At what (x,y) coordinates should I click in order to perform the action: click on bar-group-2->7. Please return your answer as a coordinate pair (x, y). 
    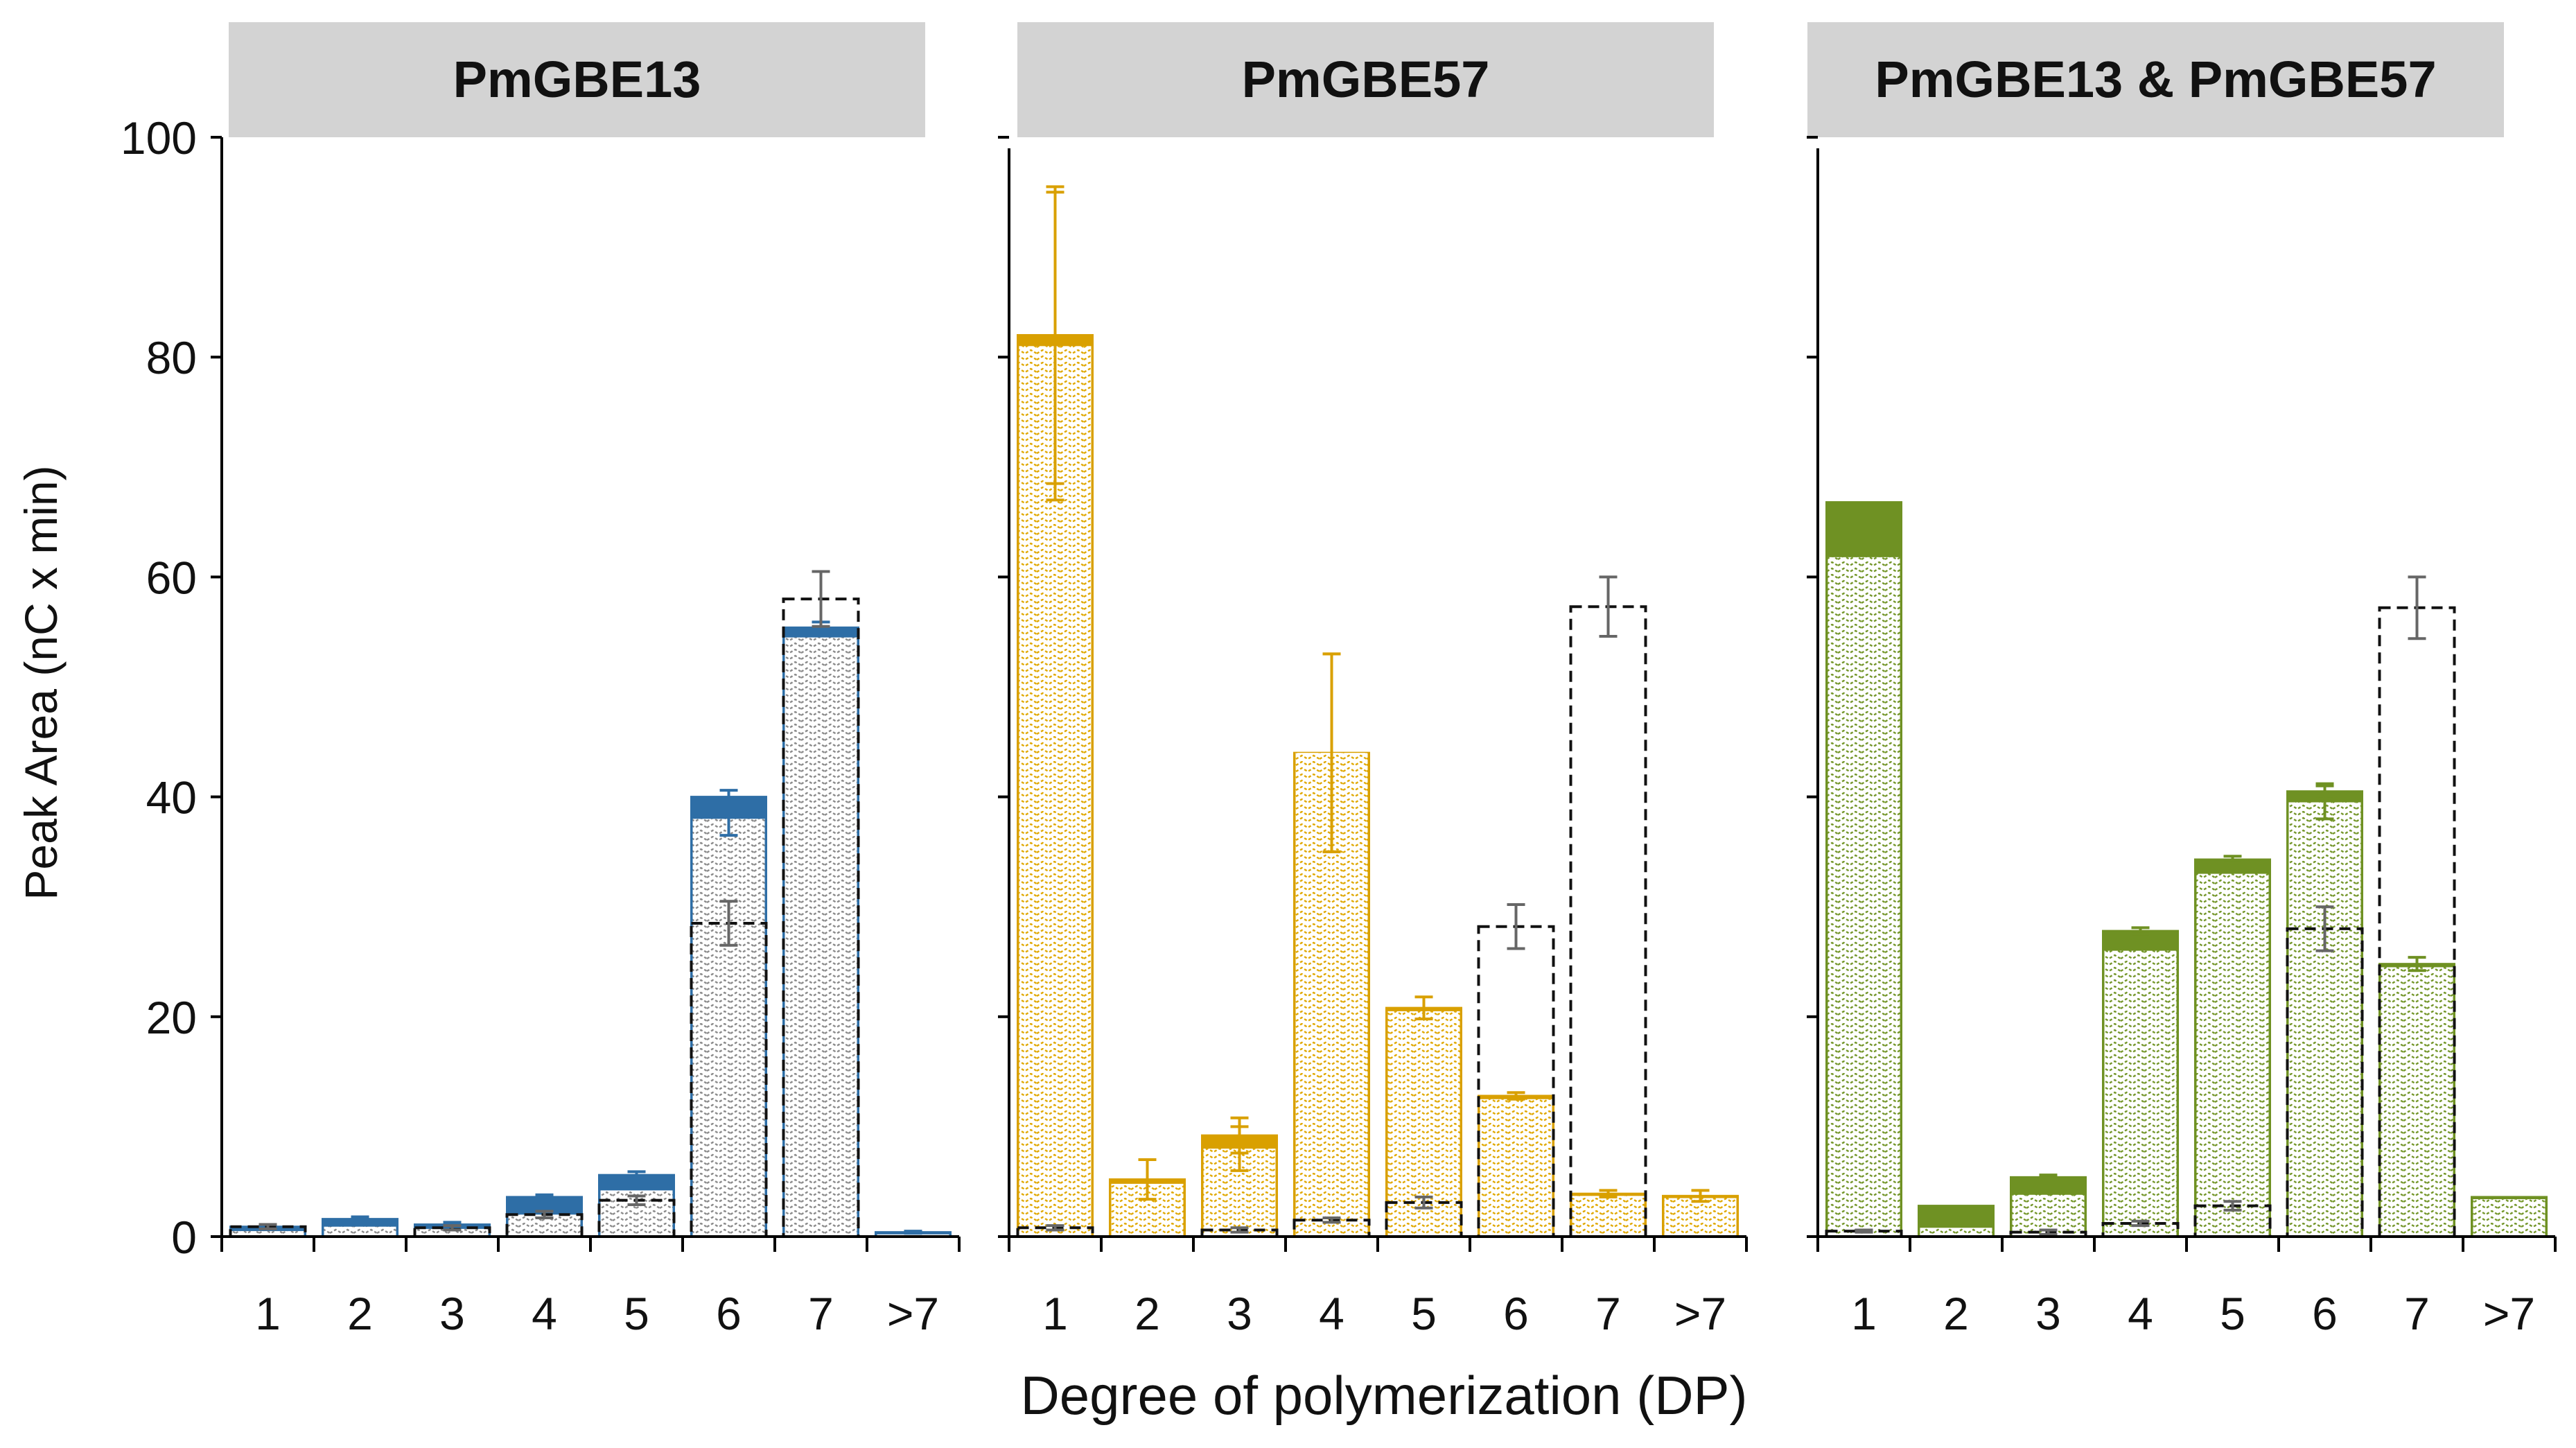
    Looking at the image, I should click on (1700, 1213).